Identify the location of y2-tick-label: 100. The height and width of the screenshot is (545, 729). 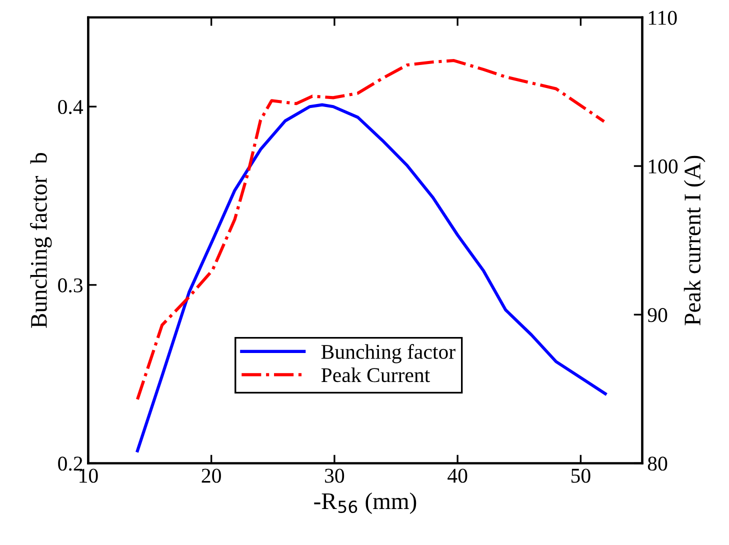
(663, 166).